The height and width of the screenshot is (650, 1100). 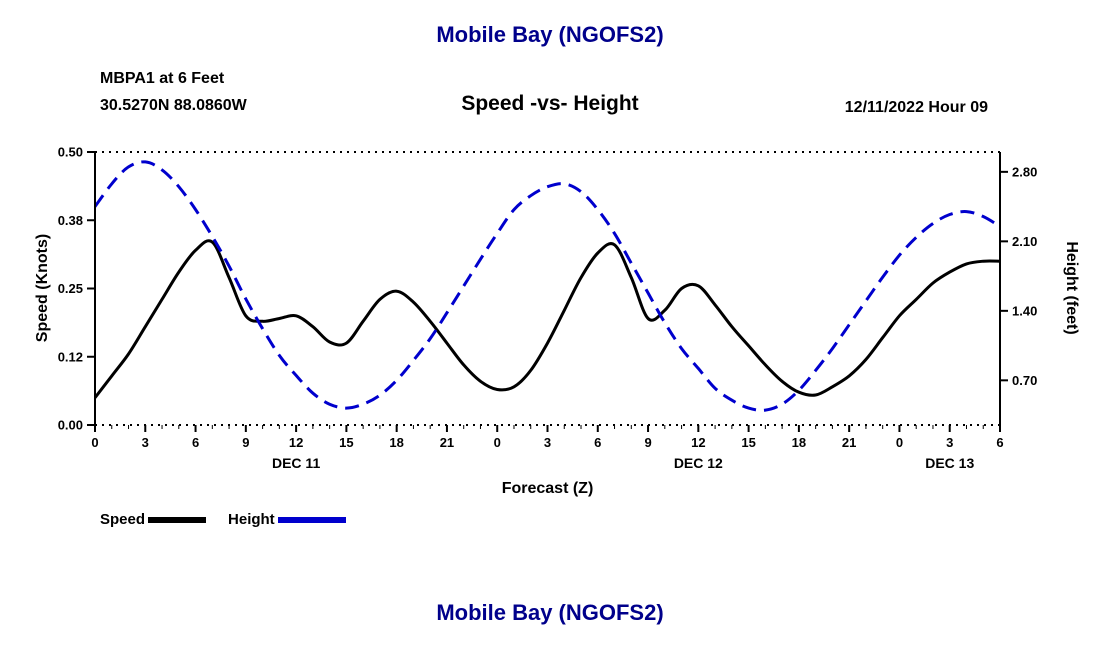 I want to click on legend-height-label: Height, so click(x=251, y=519).